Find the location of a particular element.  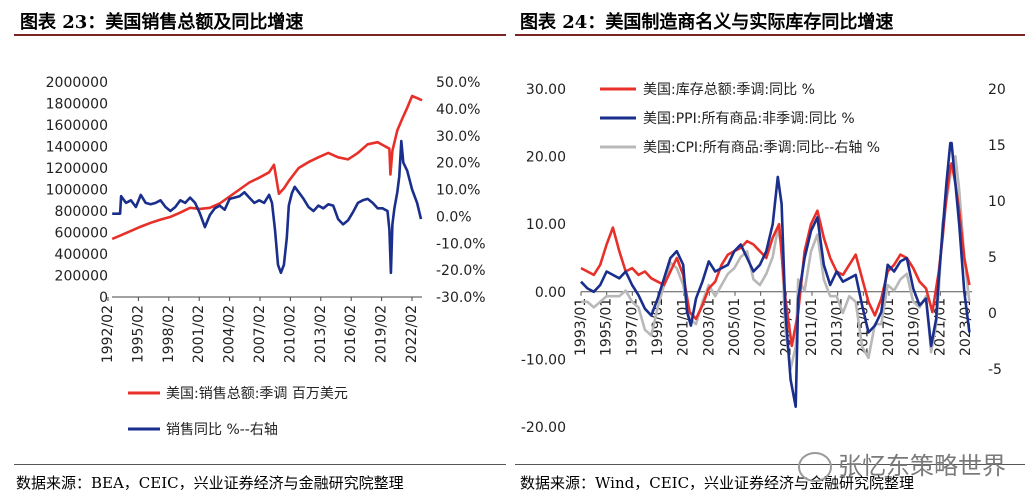

right-chart-left-y-tick-label: 20.00 is located at coordinates (546, 158).